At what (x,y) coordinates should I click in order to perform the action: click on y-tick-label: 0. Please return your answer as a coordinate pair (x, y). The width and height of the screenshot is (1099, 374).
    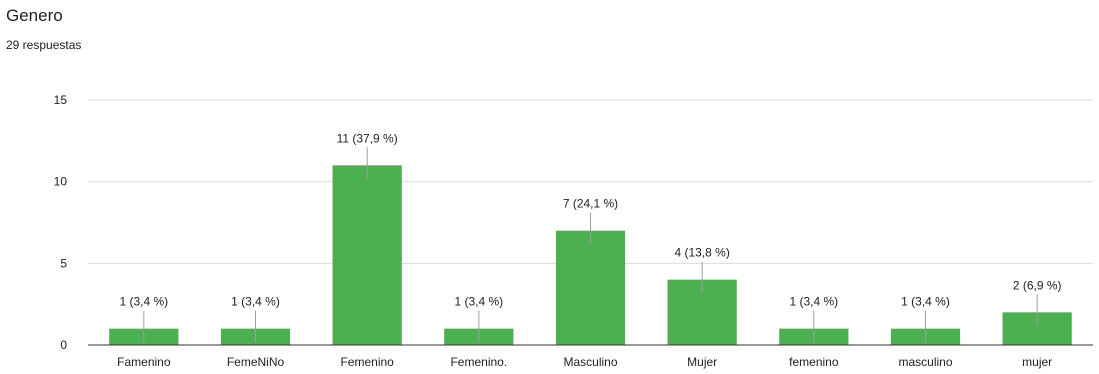
    Looking at the image, I should click on (63, 345).